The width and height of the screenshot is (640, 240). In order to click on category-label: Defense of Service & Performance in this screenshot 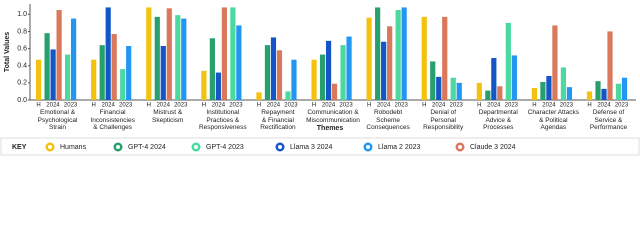, I will do `click(608, 120)`.